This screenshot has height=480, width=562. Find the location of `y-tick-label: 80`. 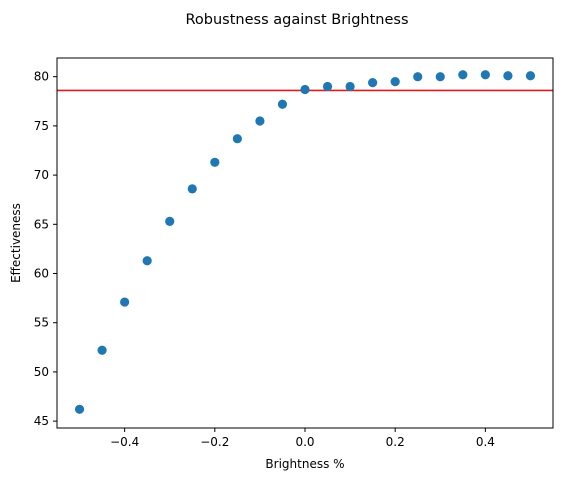

y-tick-label: 80 is located at coordinates (41, 77).